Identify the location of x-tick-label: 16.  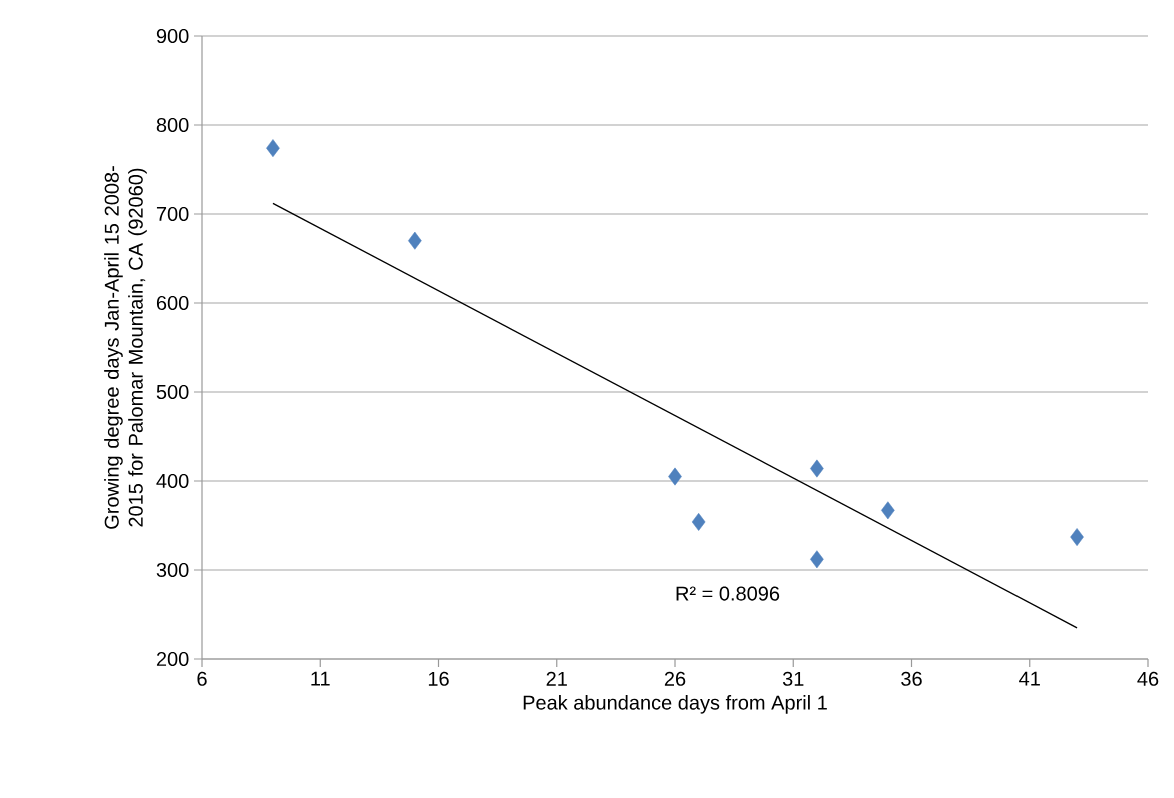
(438, 678).